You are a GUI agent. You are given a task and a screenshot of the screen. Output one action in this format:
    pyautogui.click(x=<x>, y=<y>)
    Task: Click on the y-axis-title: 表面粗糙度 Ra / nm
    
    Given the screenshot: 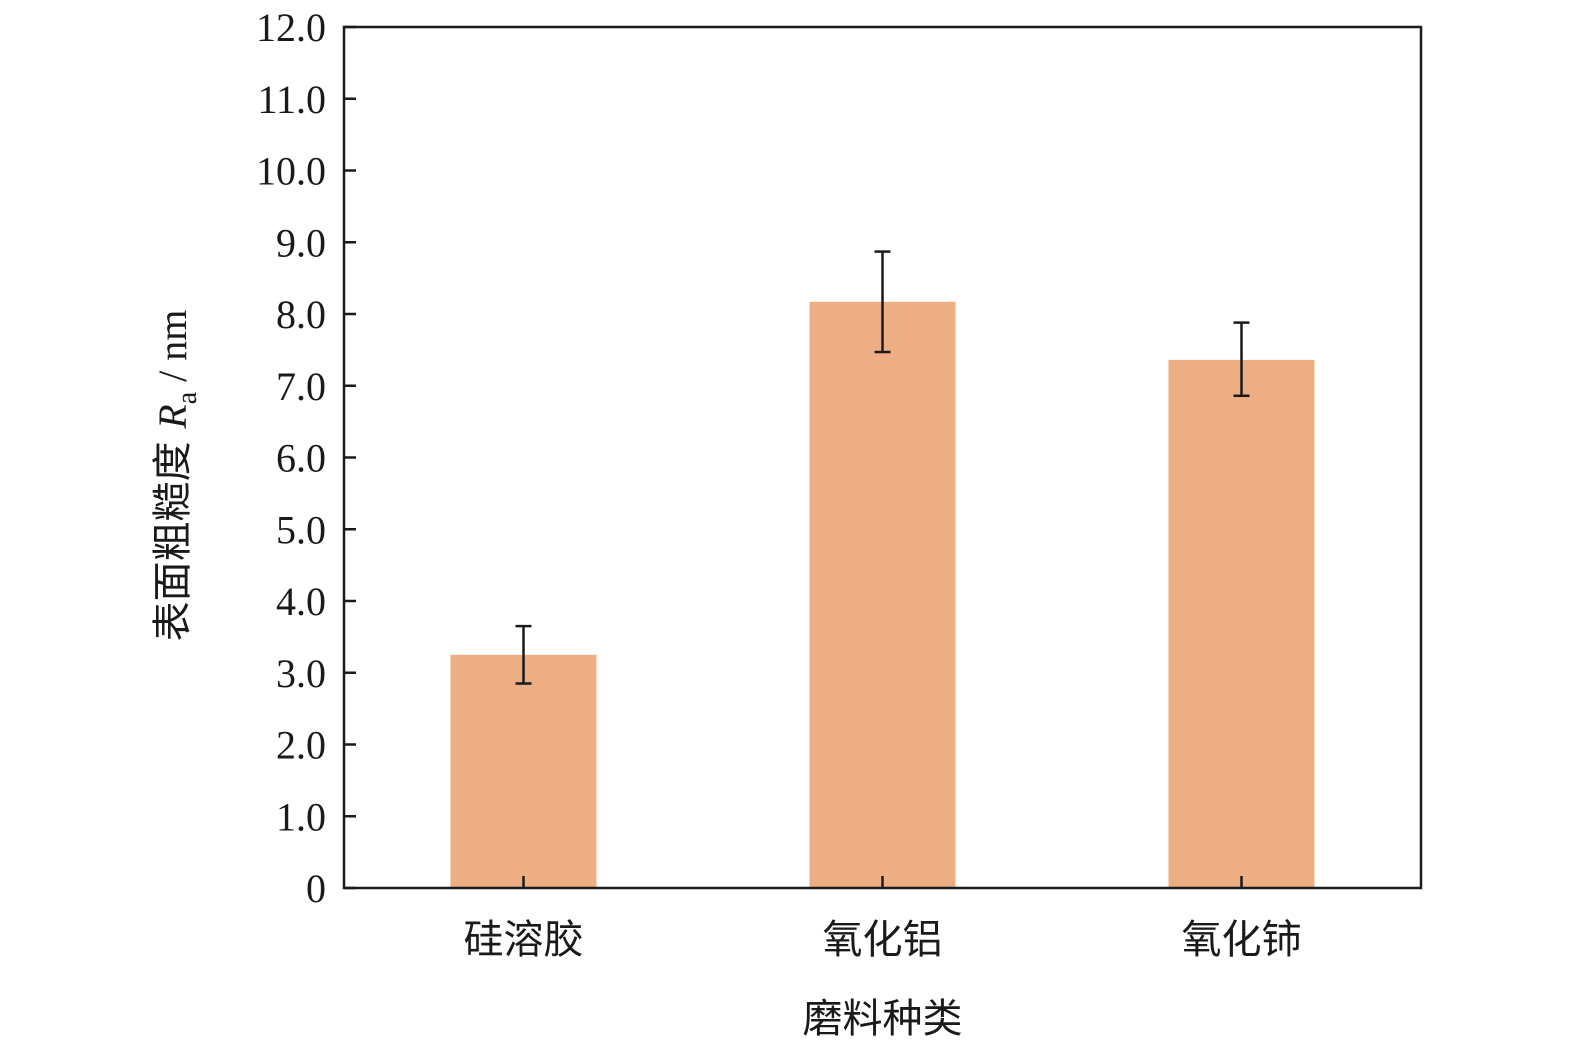 What is the action you would take?
    pyautogui.click(x=176, y=476)
    